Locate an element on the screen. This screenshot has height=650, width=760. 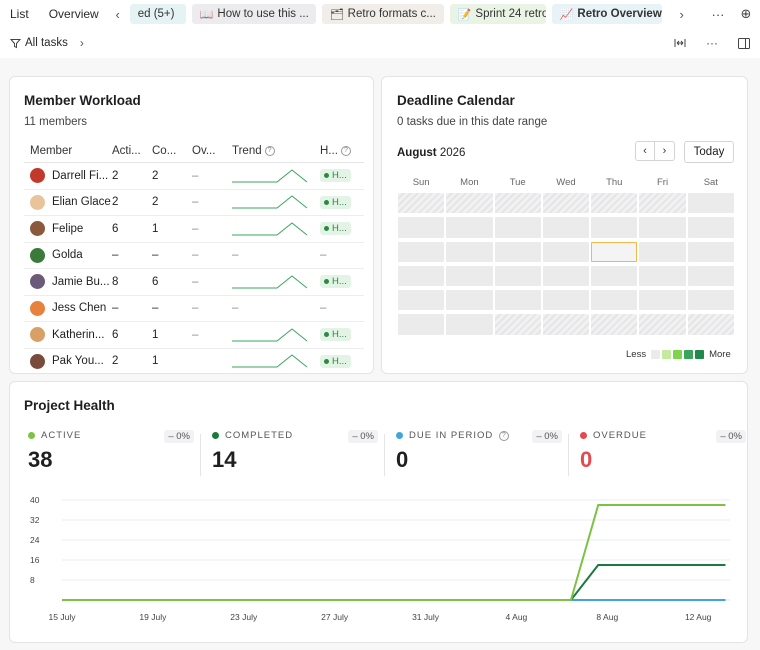
table-row: Golda – – – – – is located at coordinates (194, 256).